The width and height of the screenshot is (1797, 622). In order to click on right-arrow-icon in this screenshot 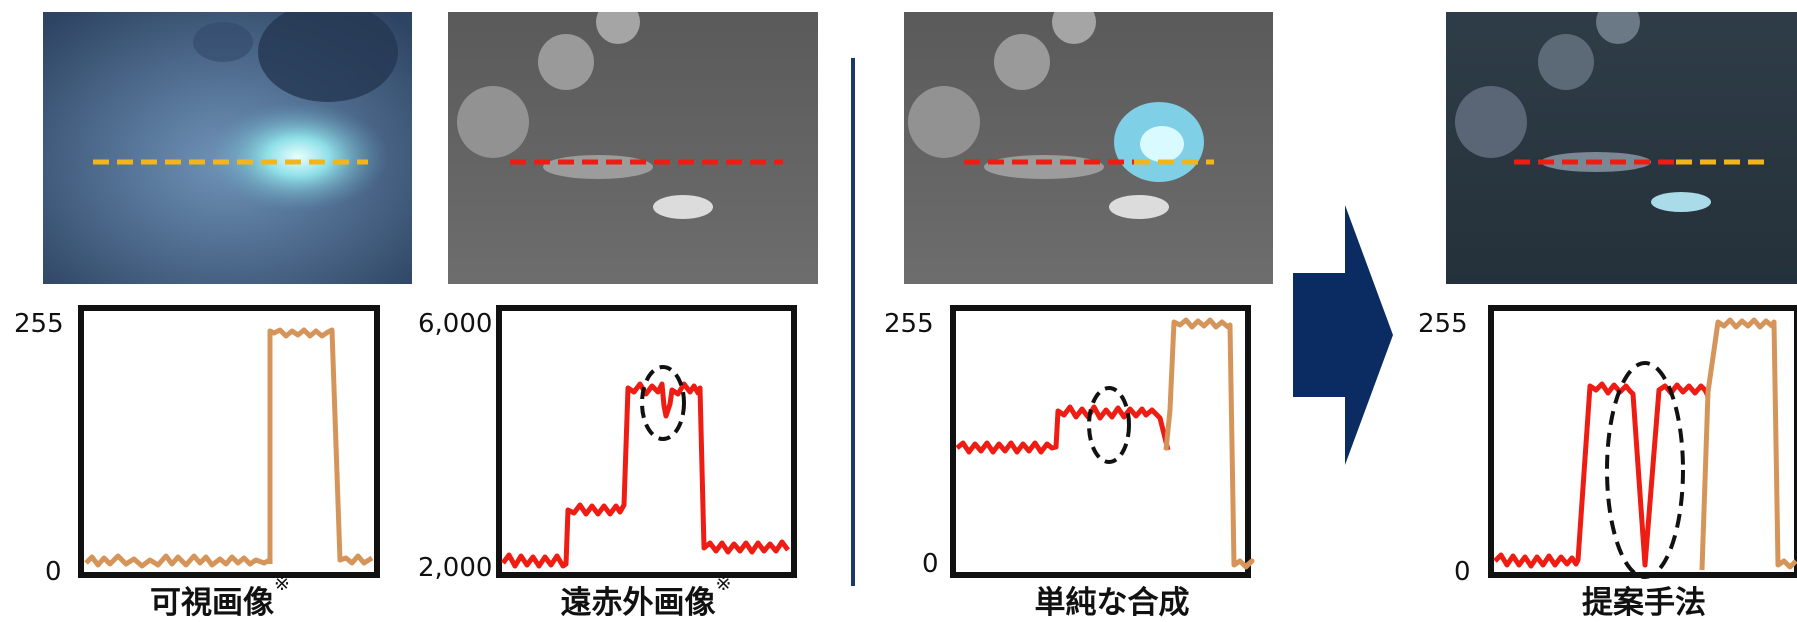, I will do `click(1343, 335)`.